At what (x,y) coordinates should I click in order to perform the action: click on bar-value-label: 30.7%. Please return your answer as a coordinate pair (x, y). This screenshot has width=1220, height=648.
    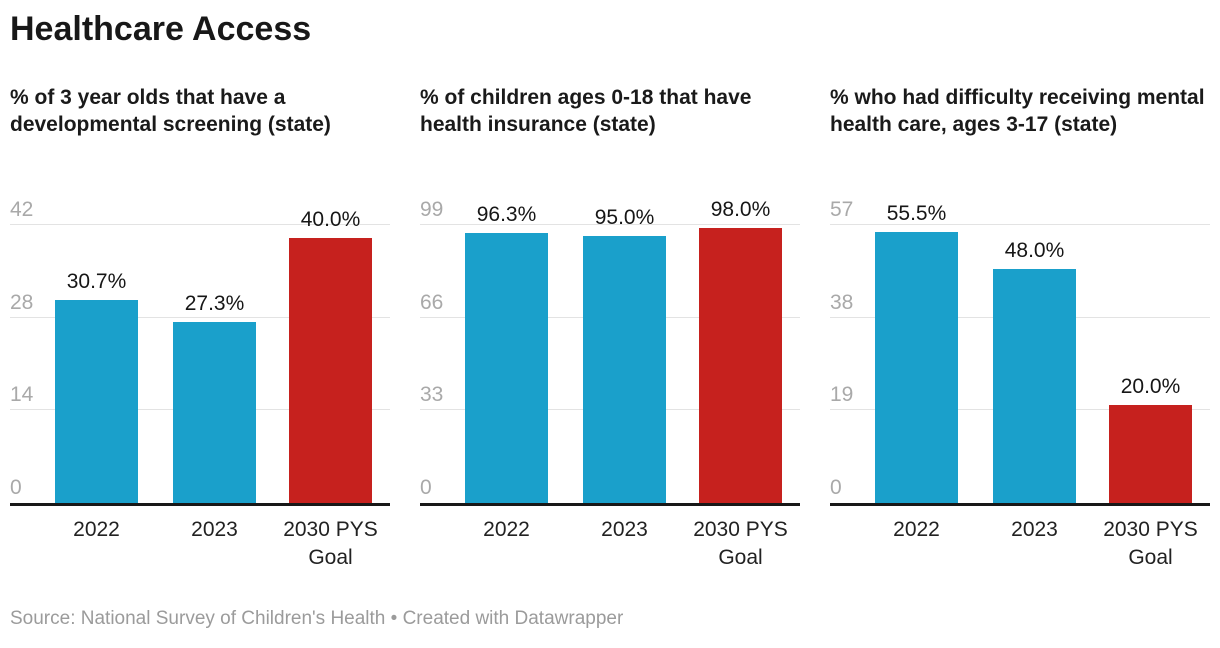
    Looking at the image, I should click on (96, 281).